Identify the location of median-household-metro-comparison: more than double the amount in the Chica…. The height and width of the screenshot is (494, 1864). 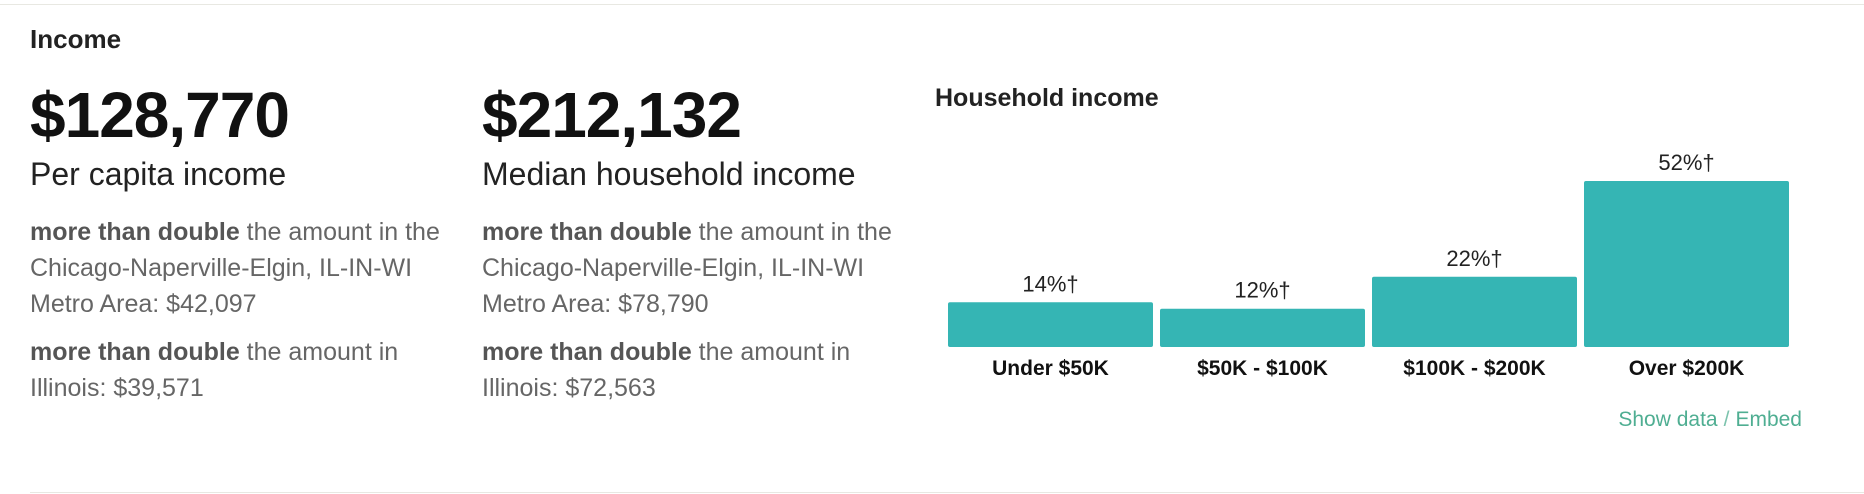
(697, 268).